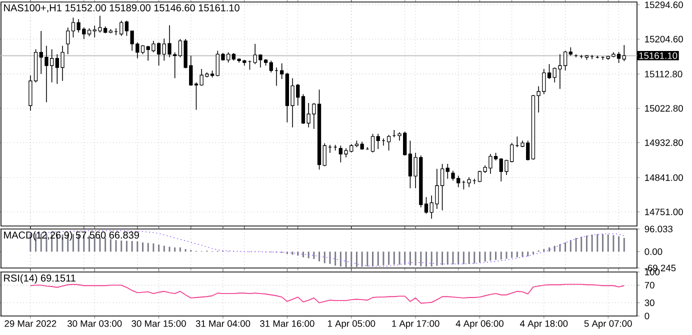 The image size is (692, 335). Describe the element at coordinates (223, 323) in the screenshot. I see `x-tick-label: 31 Mar 04:00` at that location.